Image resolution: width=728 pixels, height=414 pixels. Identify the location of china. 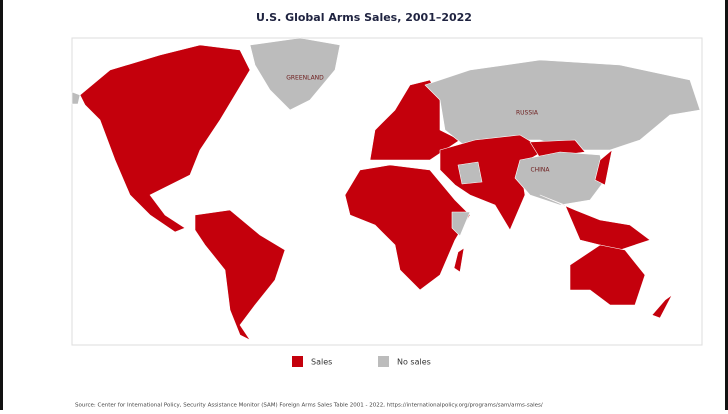
(560, 178).